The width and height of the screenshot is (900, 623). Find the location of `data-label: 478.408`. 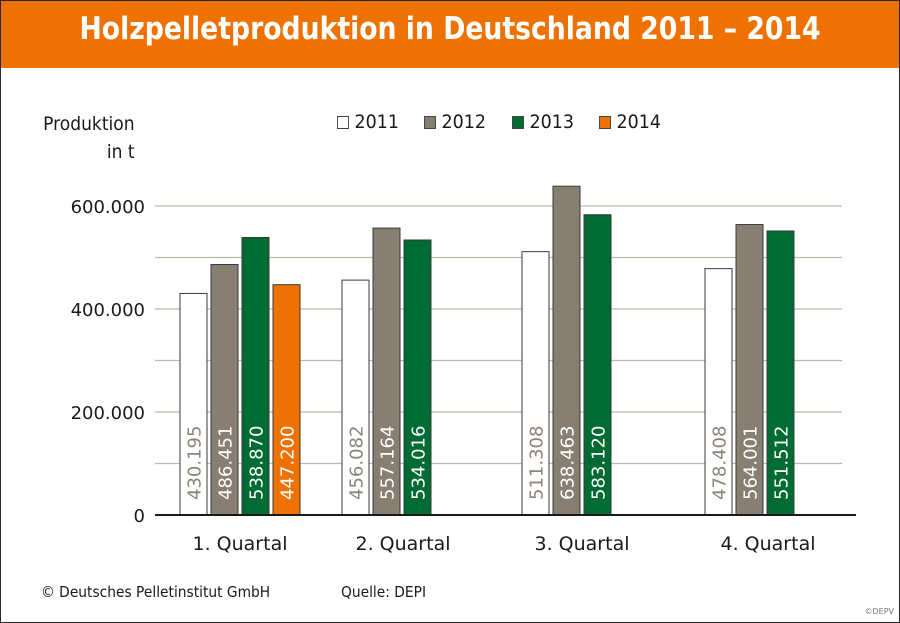

data-label: 478.408 is located at coordinates (720, 463).